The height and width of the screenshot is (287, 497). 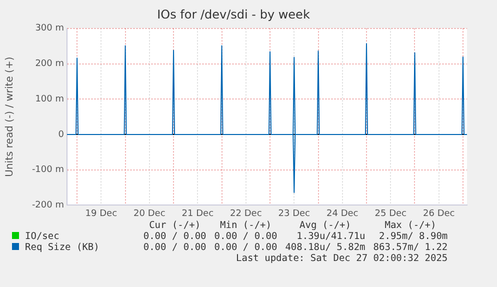 What do you see at coordinates (325, 247) in the screenshot?
I see `text: 408.18u/ 5.82m` at bounding box center [325, 247].